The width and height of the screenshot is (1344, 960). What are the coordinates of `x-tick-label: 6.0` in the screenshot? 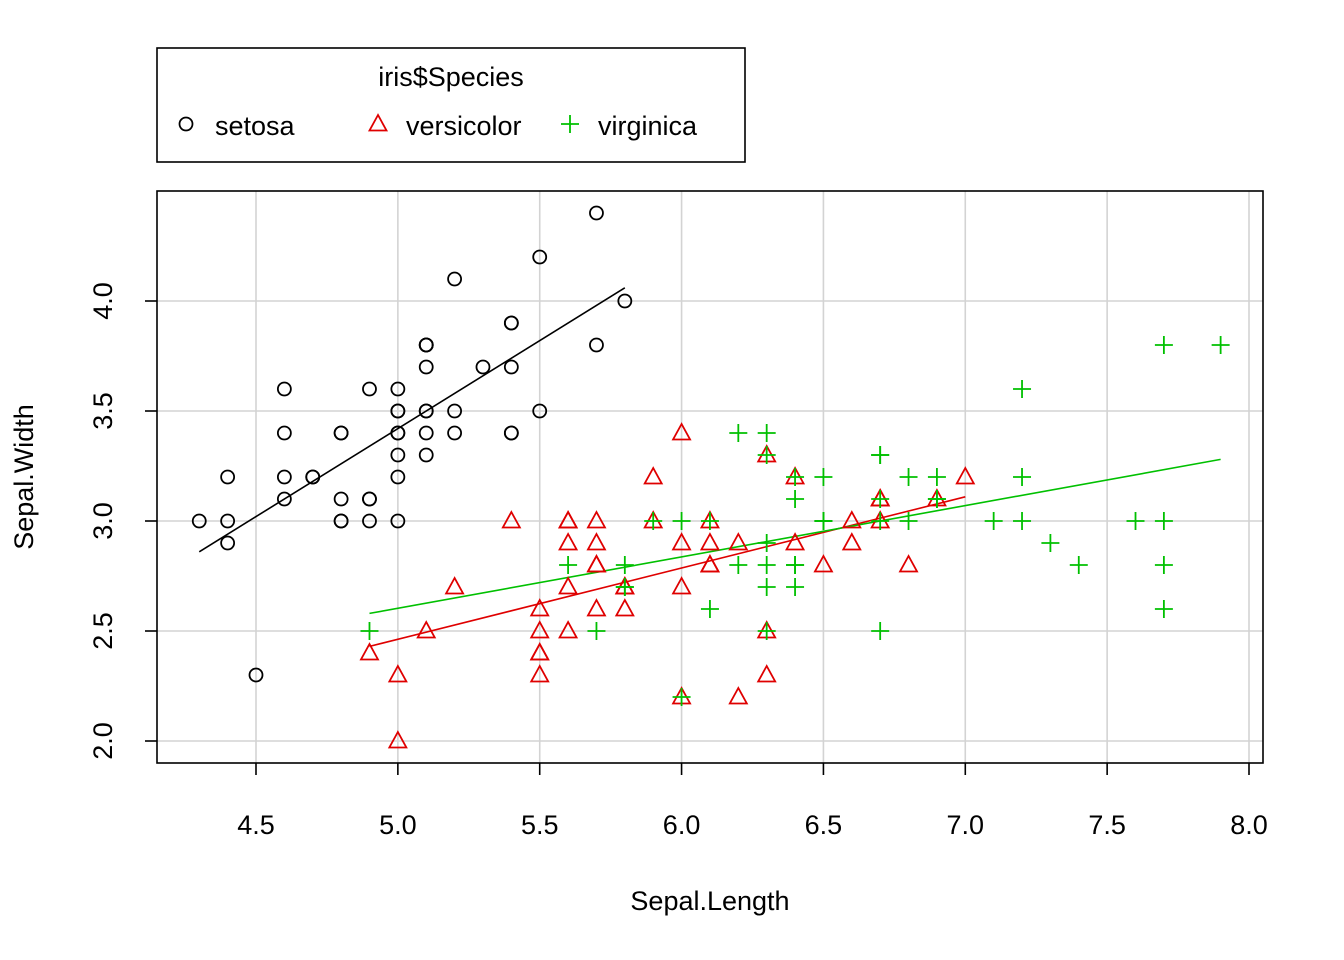 It's located at (682, 825).